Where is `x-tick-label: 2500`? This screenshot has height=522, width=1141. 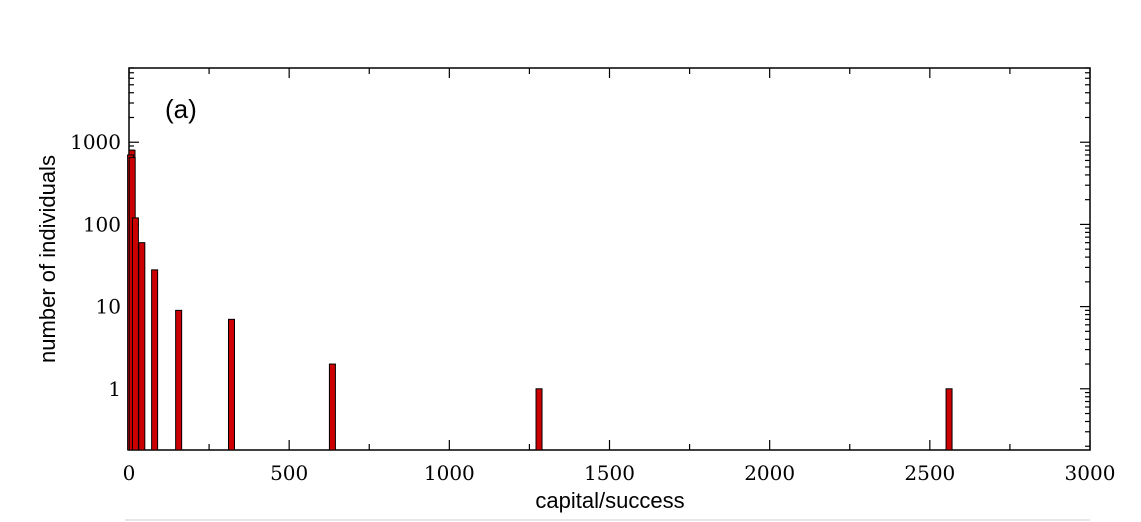 x-tick-label: 2500 is located at coordinates (929, 473).